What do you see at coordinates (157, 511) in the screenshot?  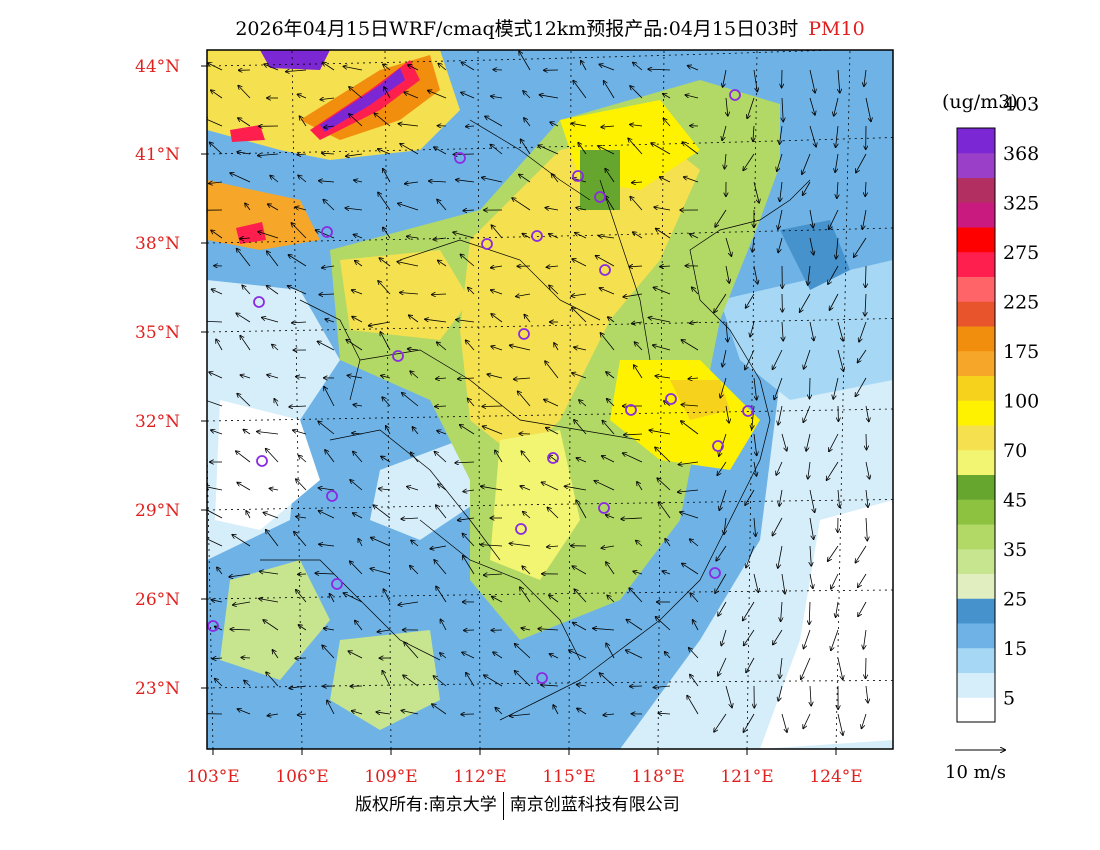 I see `latitude-label: 29°N` at bounding box center [157, 511].